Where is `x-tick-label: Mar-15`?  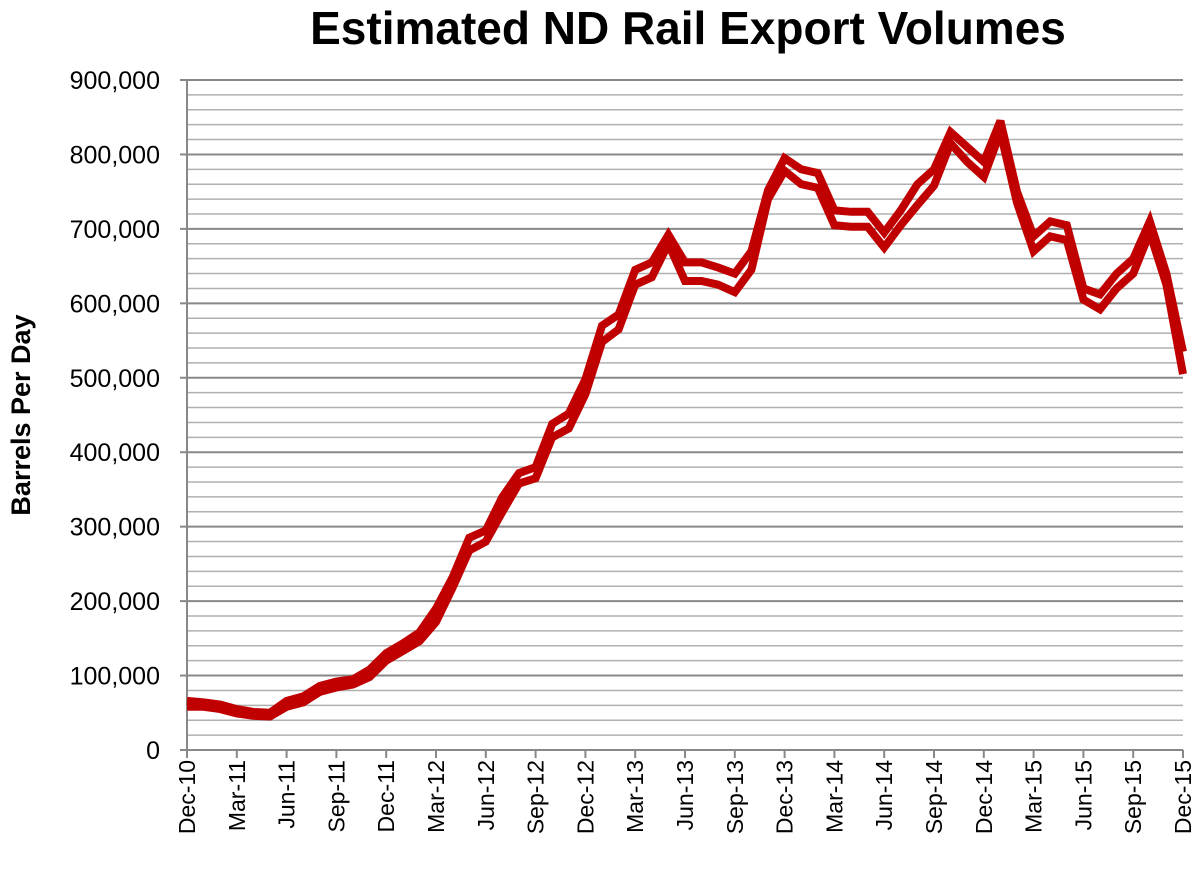 x-tick-label: Mar-15 is located at coordinates (1034, 796).